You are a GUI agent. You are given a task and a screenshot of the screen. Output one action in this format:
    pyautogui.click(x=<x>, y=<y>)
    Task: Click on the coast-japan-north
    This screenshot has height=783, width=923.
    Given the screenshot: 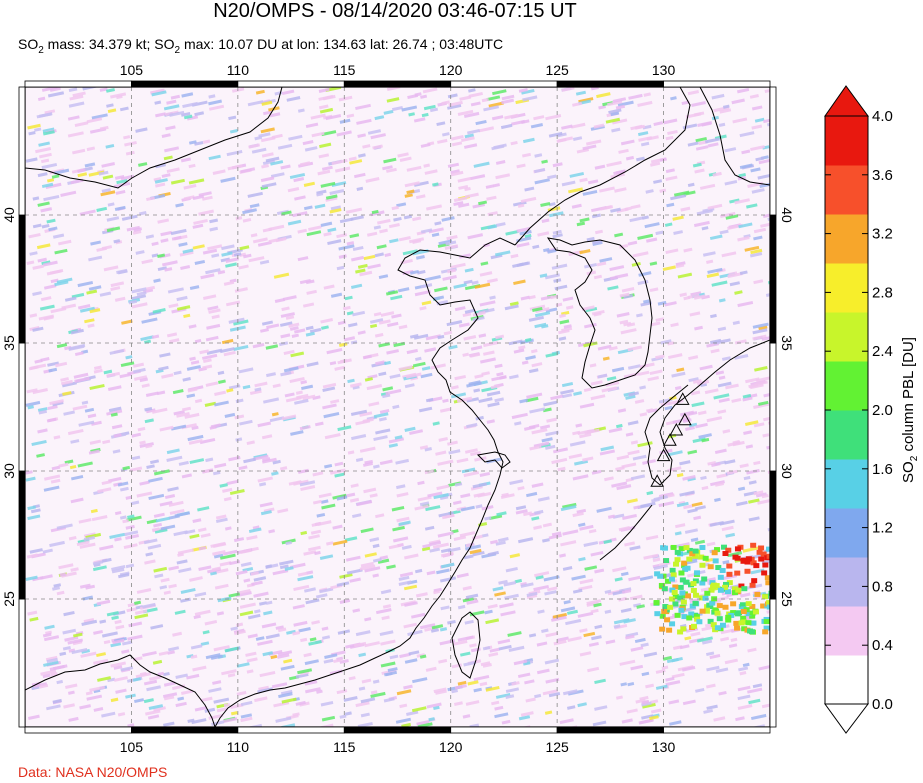 What is the action you would take?
    pyautogui.click(x=734, y=136)
    